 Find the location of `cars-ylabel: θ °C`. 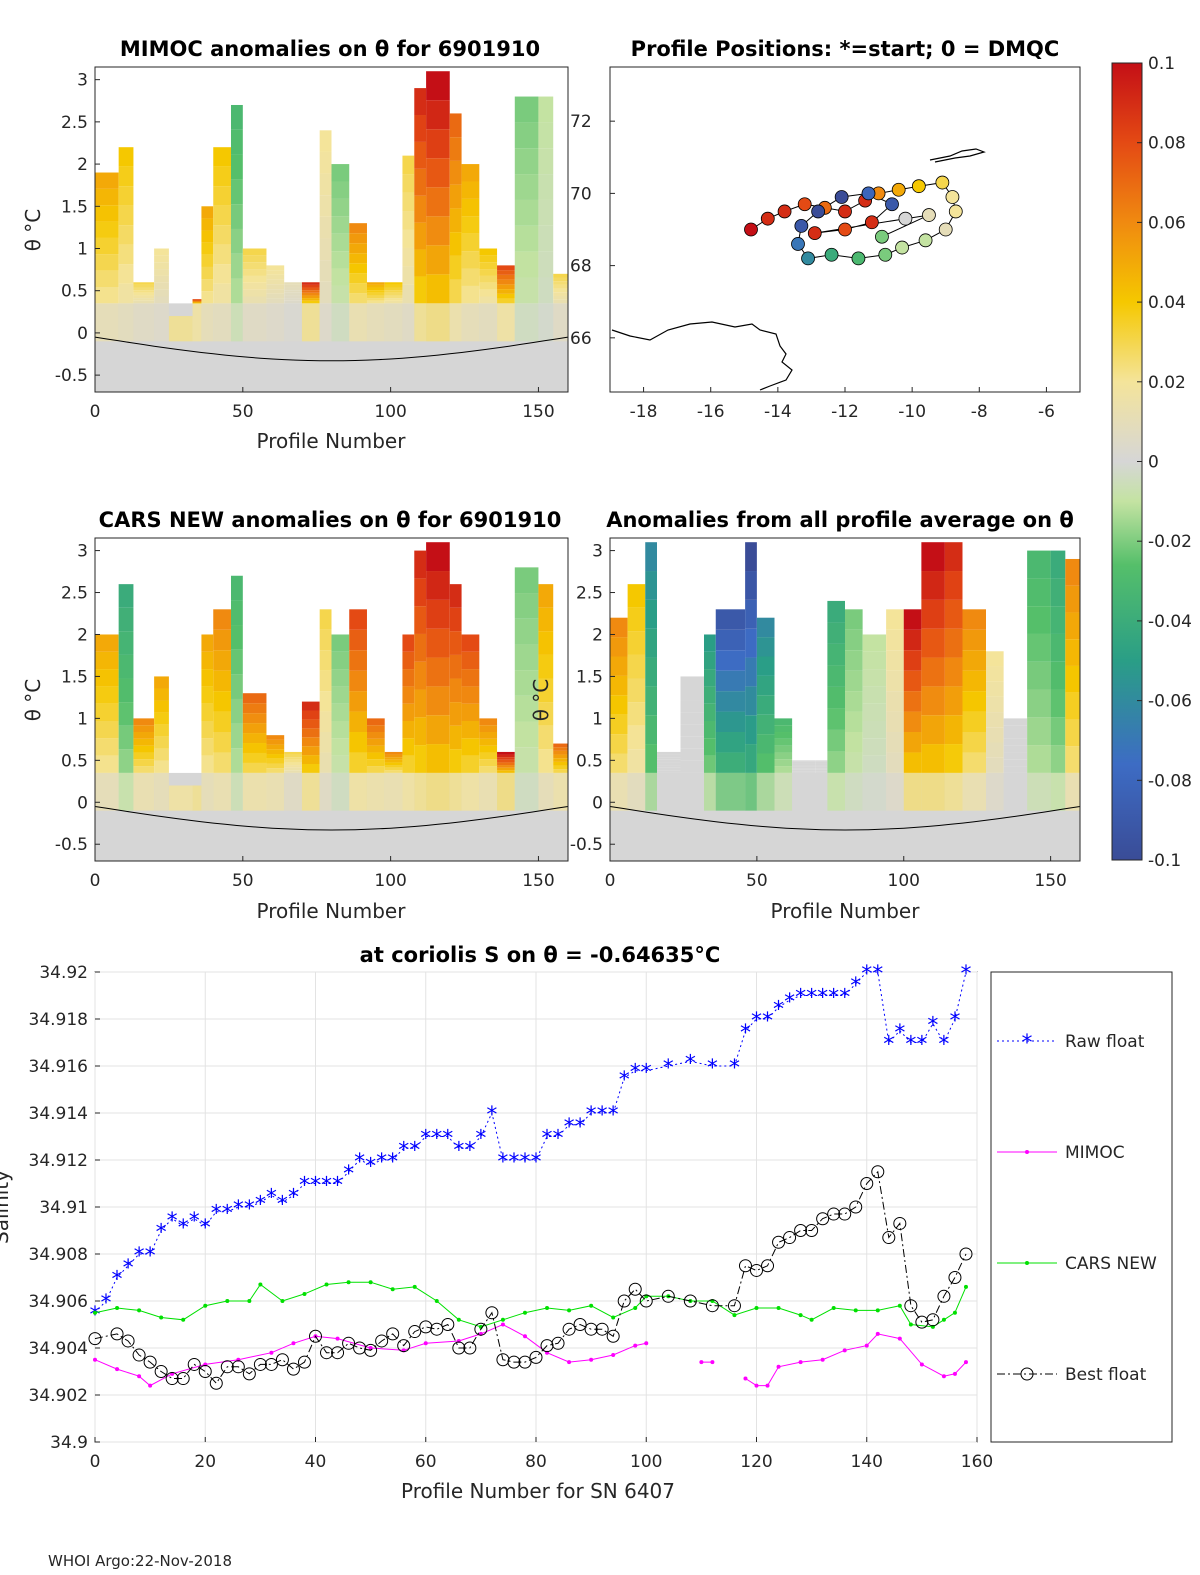

cars-ylabel: θ °C is located at coordinates (33, 700).